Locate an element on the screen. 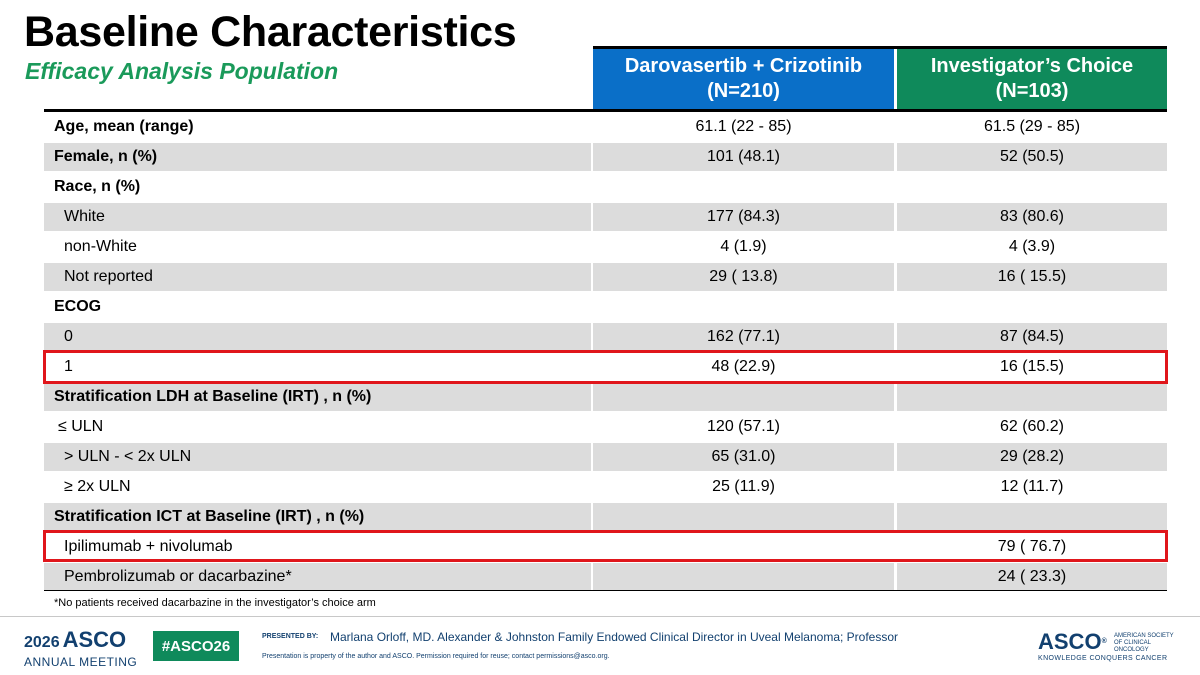 This screenshot has width=1200, height=675. org-name: AMERICAN SOCIETY OF CLINICAL ONCOLOGY is located at coordinates (1144, 643).